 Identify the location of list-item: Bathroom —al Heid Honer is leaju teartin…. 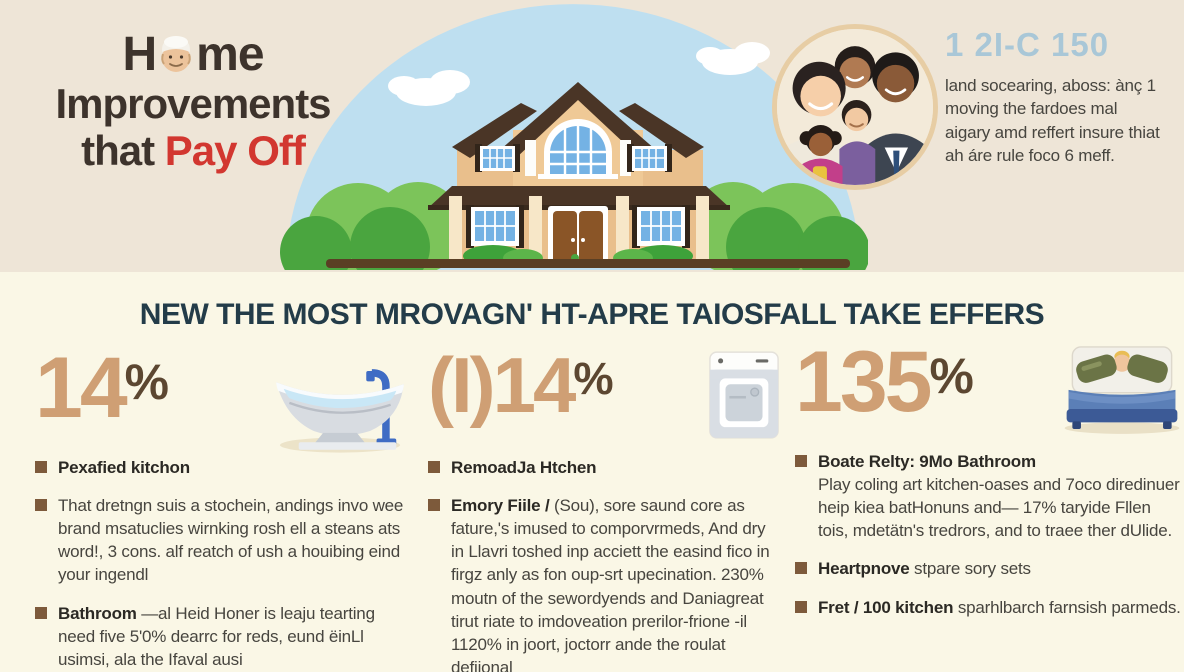
(225, 636).